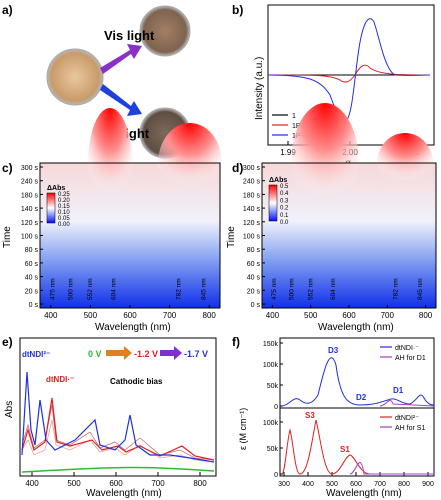 The image size is (441, 500). Describe the element at coordinates (252, 182) in the screenshot. I see `tick-label-d-y: 240 s` at that location.